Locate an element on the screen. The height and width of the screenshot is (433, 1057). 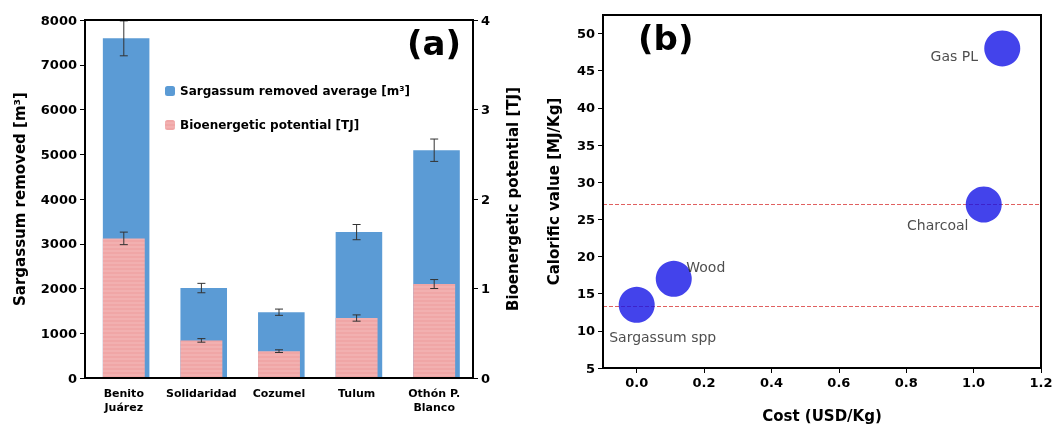
y-tick-label: 20 is located at coordinates (585, 257).